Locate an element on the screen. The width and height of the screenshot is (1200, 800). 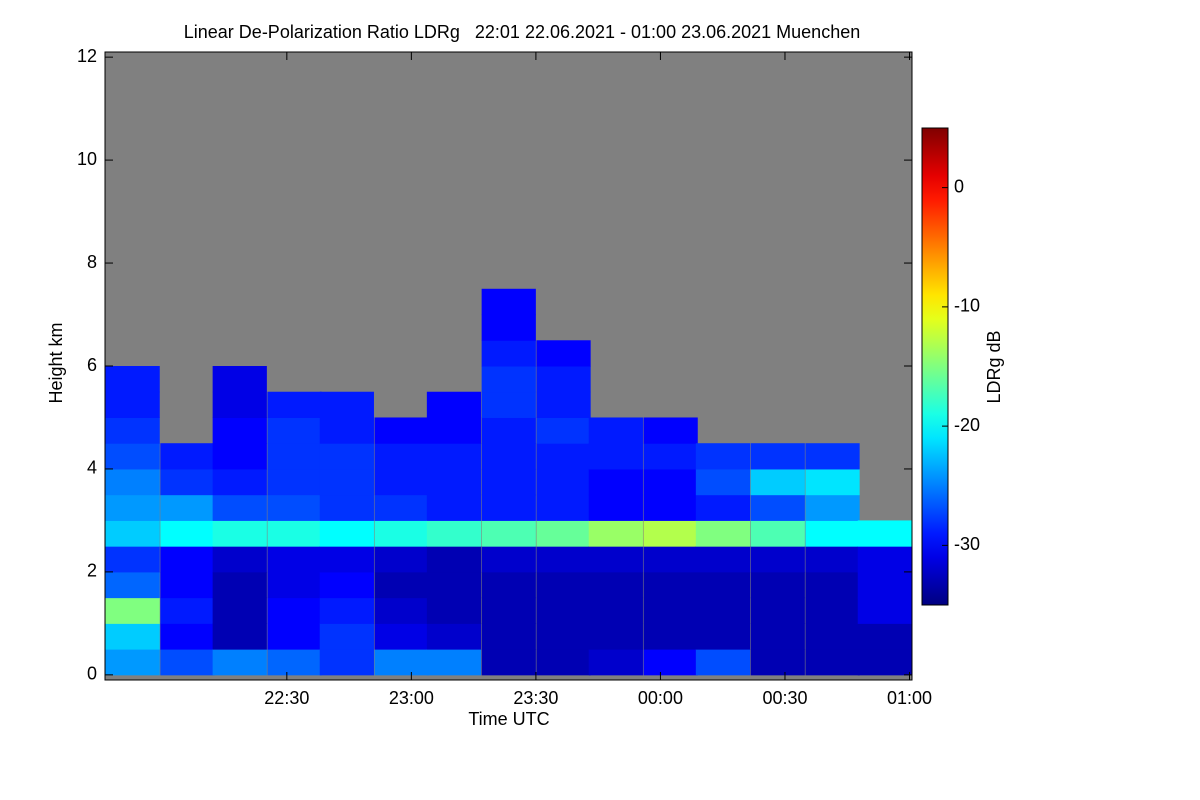
x-tick-label: 23:00 is located at coordinates (411, 698).